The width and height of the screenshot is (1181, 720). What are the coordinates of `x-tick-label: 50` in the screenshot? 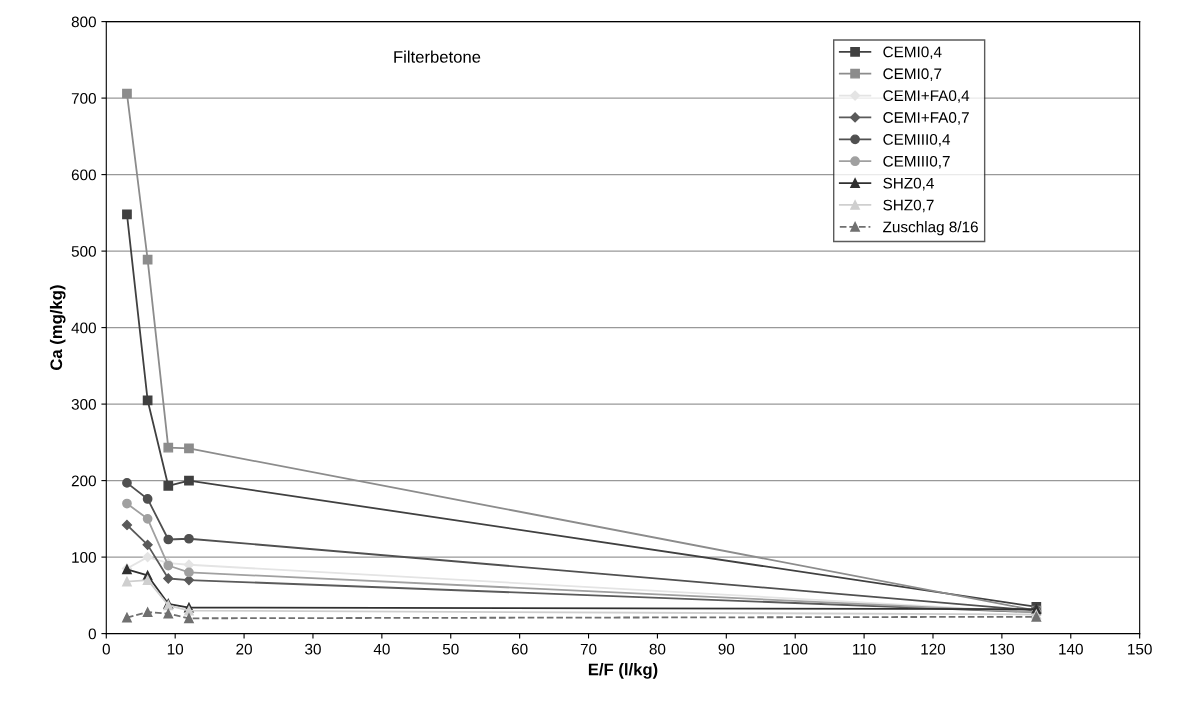 It's located at (450, 649).